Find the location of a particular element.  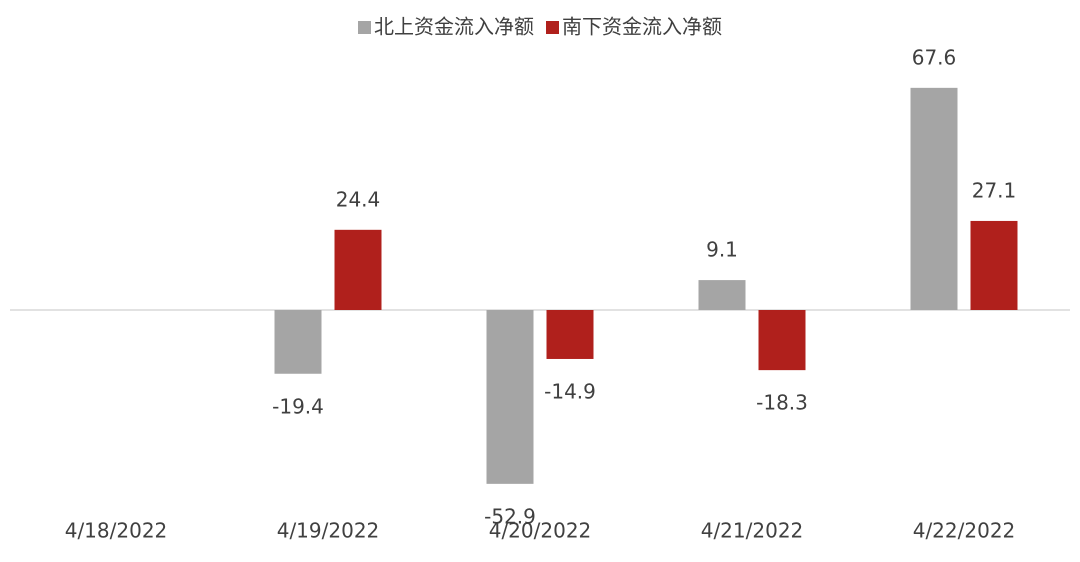

x-tick-label: 4/22/2022 is located at coordinates (964, 531).